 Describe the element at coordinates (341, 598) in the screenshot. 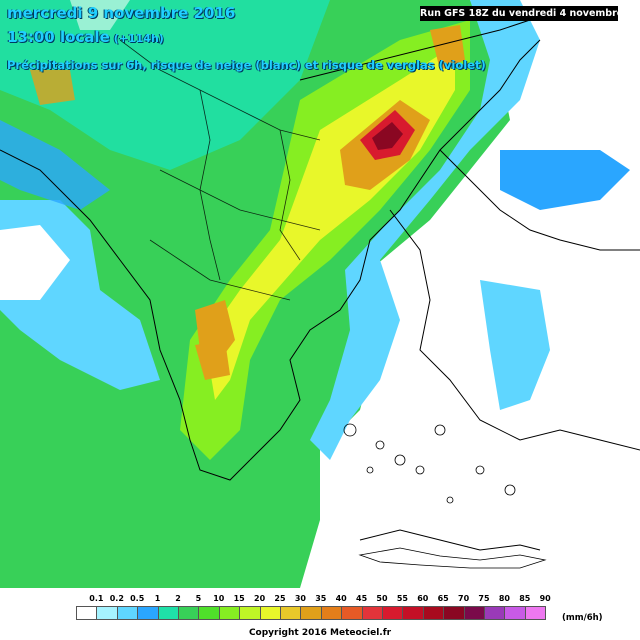

I see `legend-tick: 40` at that location.